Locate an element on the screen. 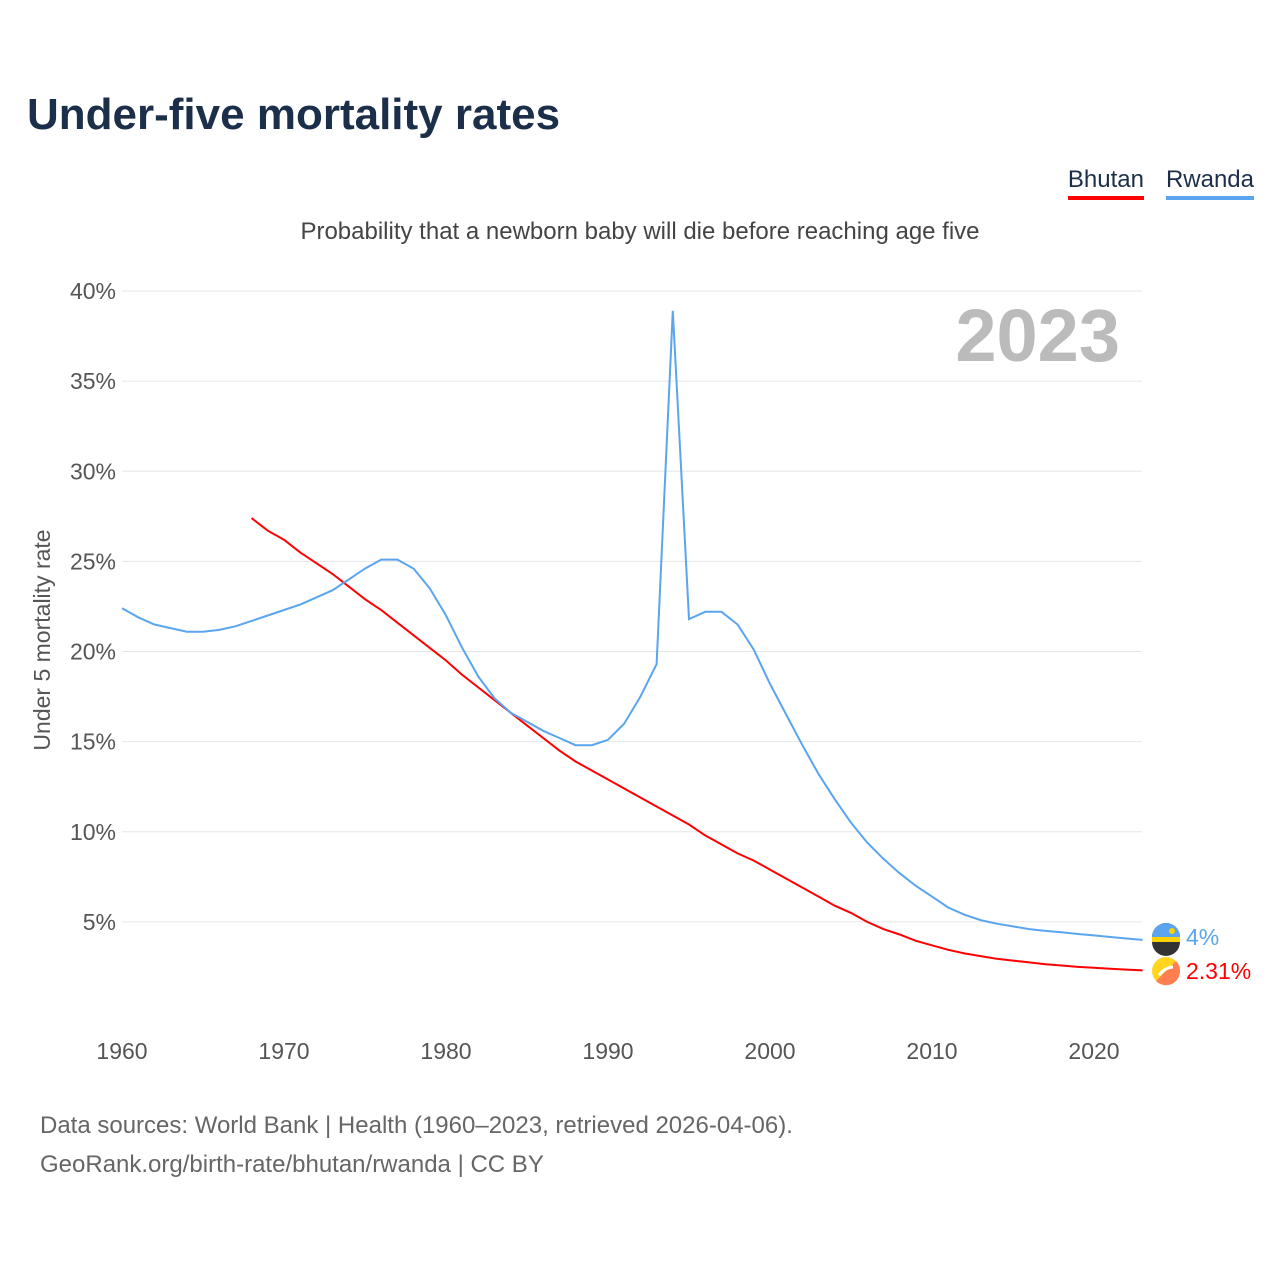  y-tick-label: 30% is located at coordinates (93, 471).